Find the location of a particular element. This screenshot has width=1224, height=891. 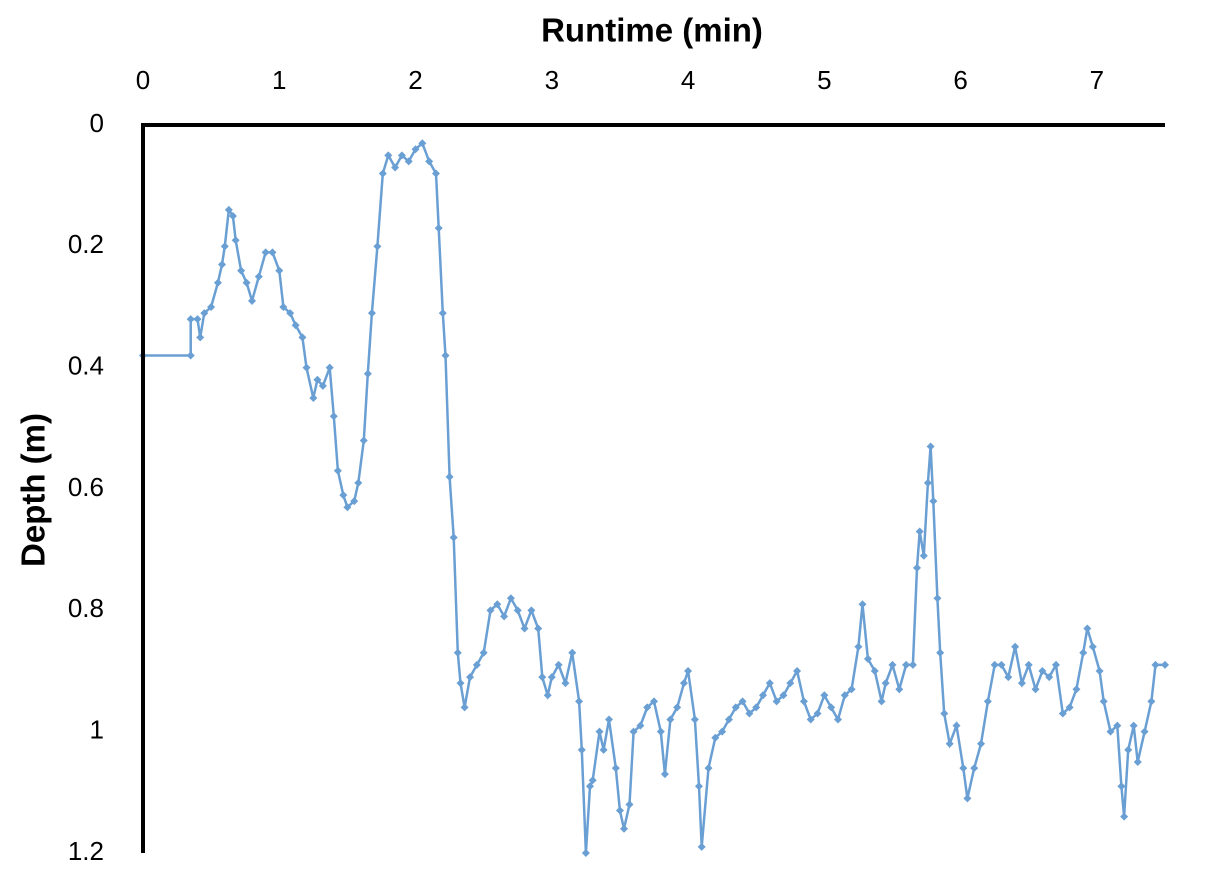

x-tick-label: 2 is located at coordinates (415, 80).